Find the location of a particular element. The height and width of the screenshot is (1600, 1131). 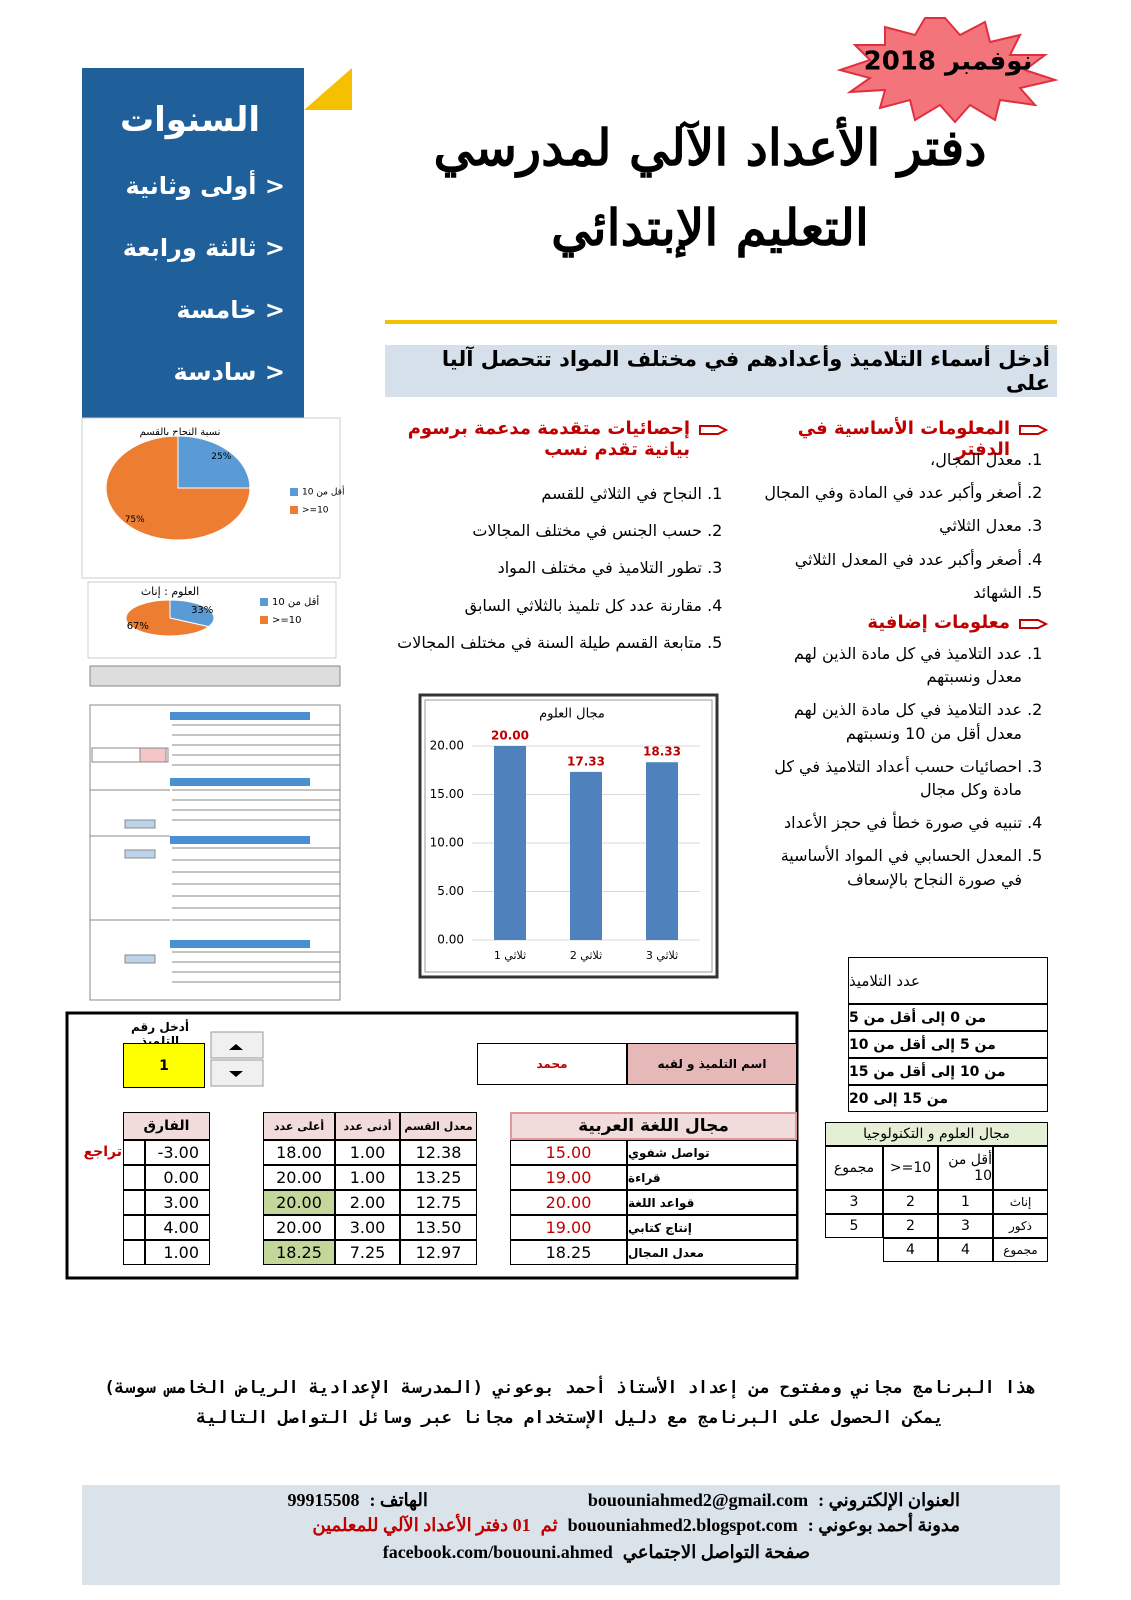

min: 2.00 is located at coordinates (367, 1202).